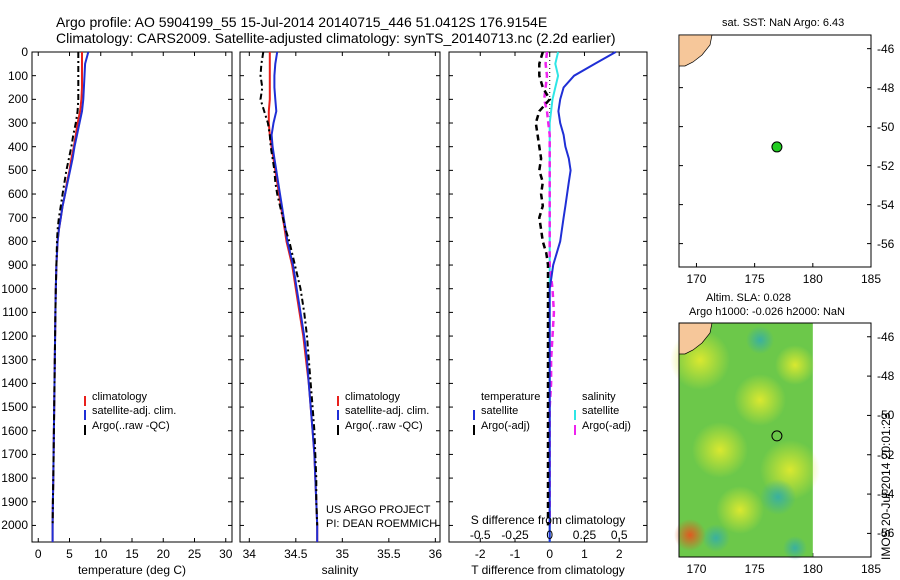 This screenshot has width=900, height=580. Describe the element at coordinates (249, 554) in the screenshot. I see `x-tick-label: 34` at that location.